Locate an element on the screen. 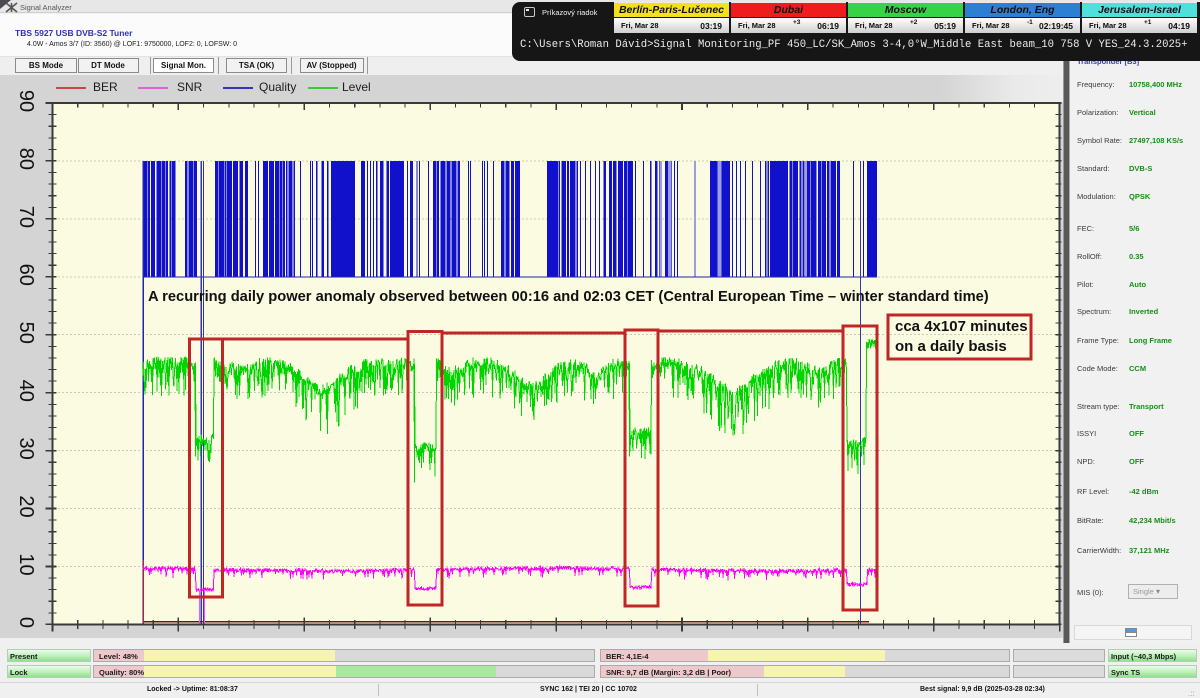 The height and width of the screenshot is (698, 1200). svg-text: 60 is located at coordinates (26, 275).